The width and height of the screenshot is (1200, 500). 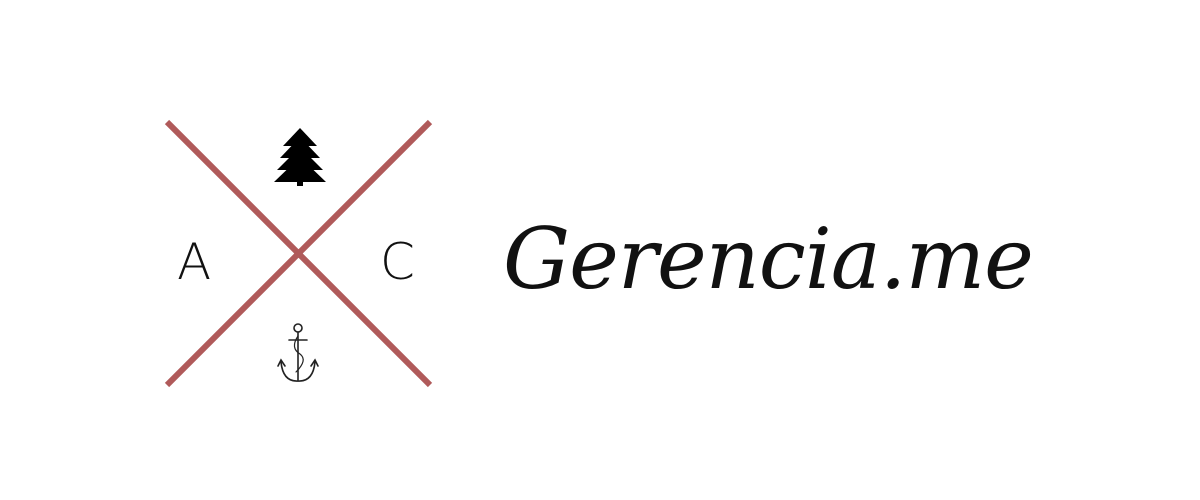 I want to click on cross-emblem, so click(x=298, y=253).